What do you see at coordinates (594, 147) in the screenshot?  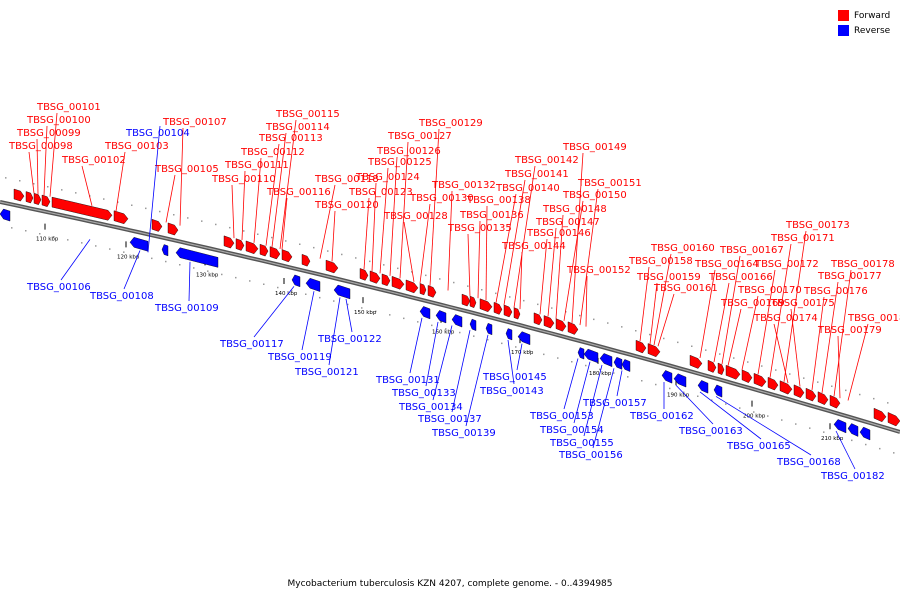 I see `forward-gene-label: TBSG_00149` at bounding box center [594, 147].